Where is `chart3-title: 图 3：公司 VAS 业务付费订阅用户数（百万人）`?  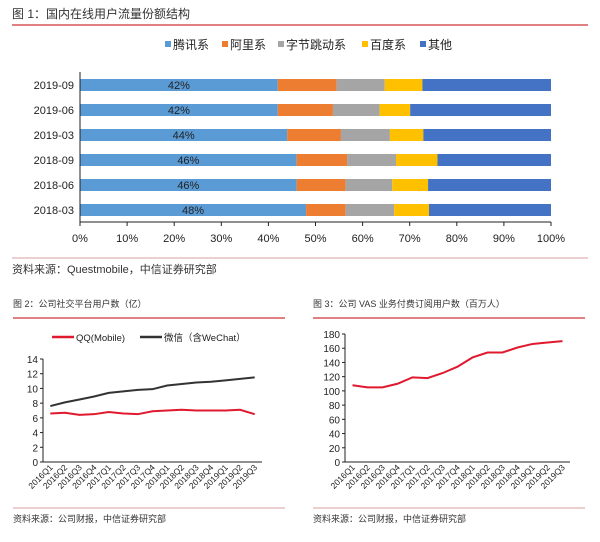
chart3-title: 图 3：公司 VAS 业务付费订阅用户数（百万人） is located at coordinates (409, 303).